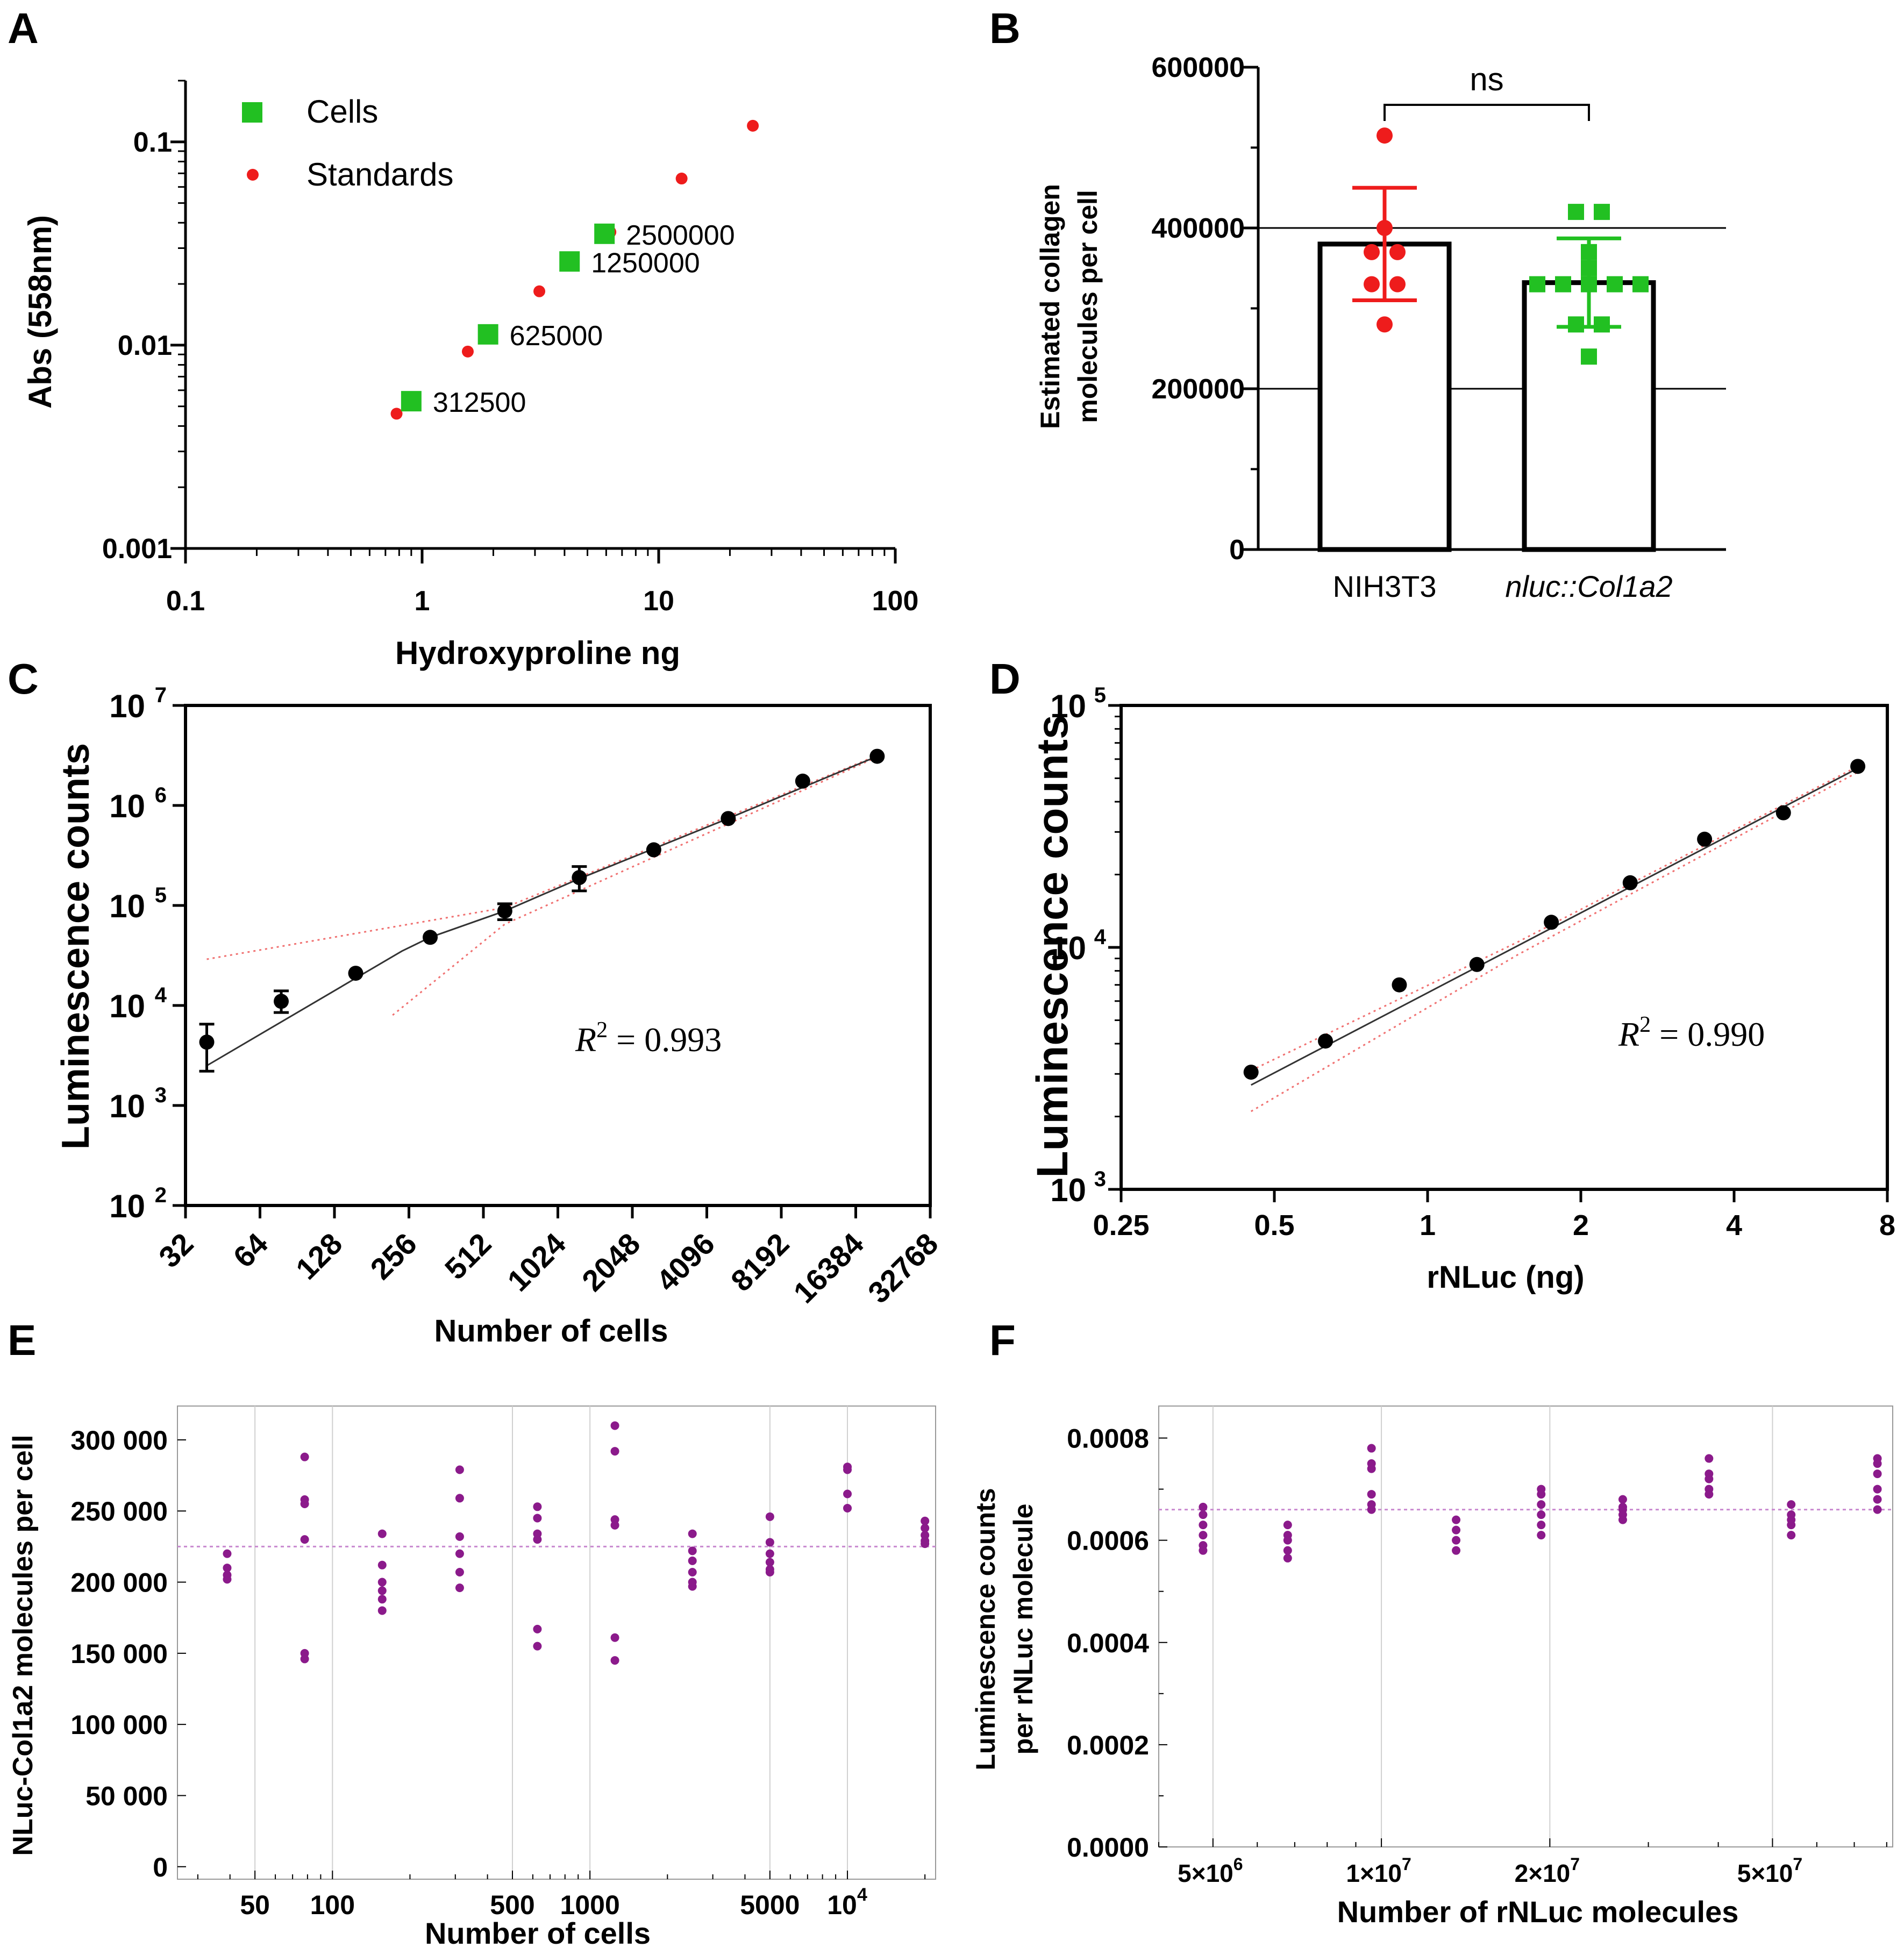 The width and height of the screenshot is (1904, 1955). I want to click on panel-c-ytick-exponent: 3, so click(161, 1095).